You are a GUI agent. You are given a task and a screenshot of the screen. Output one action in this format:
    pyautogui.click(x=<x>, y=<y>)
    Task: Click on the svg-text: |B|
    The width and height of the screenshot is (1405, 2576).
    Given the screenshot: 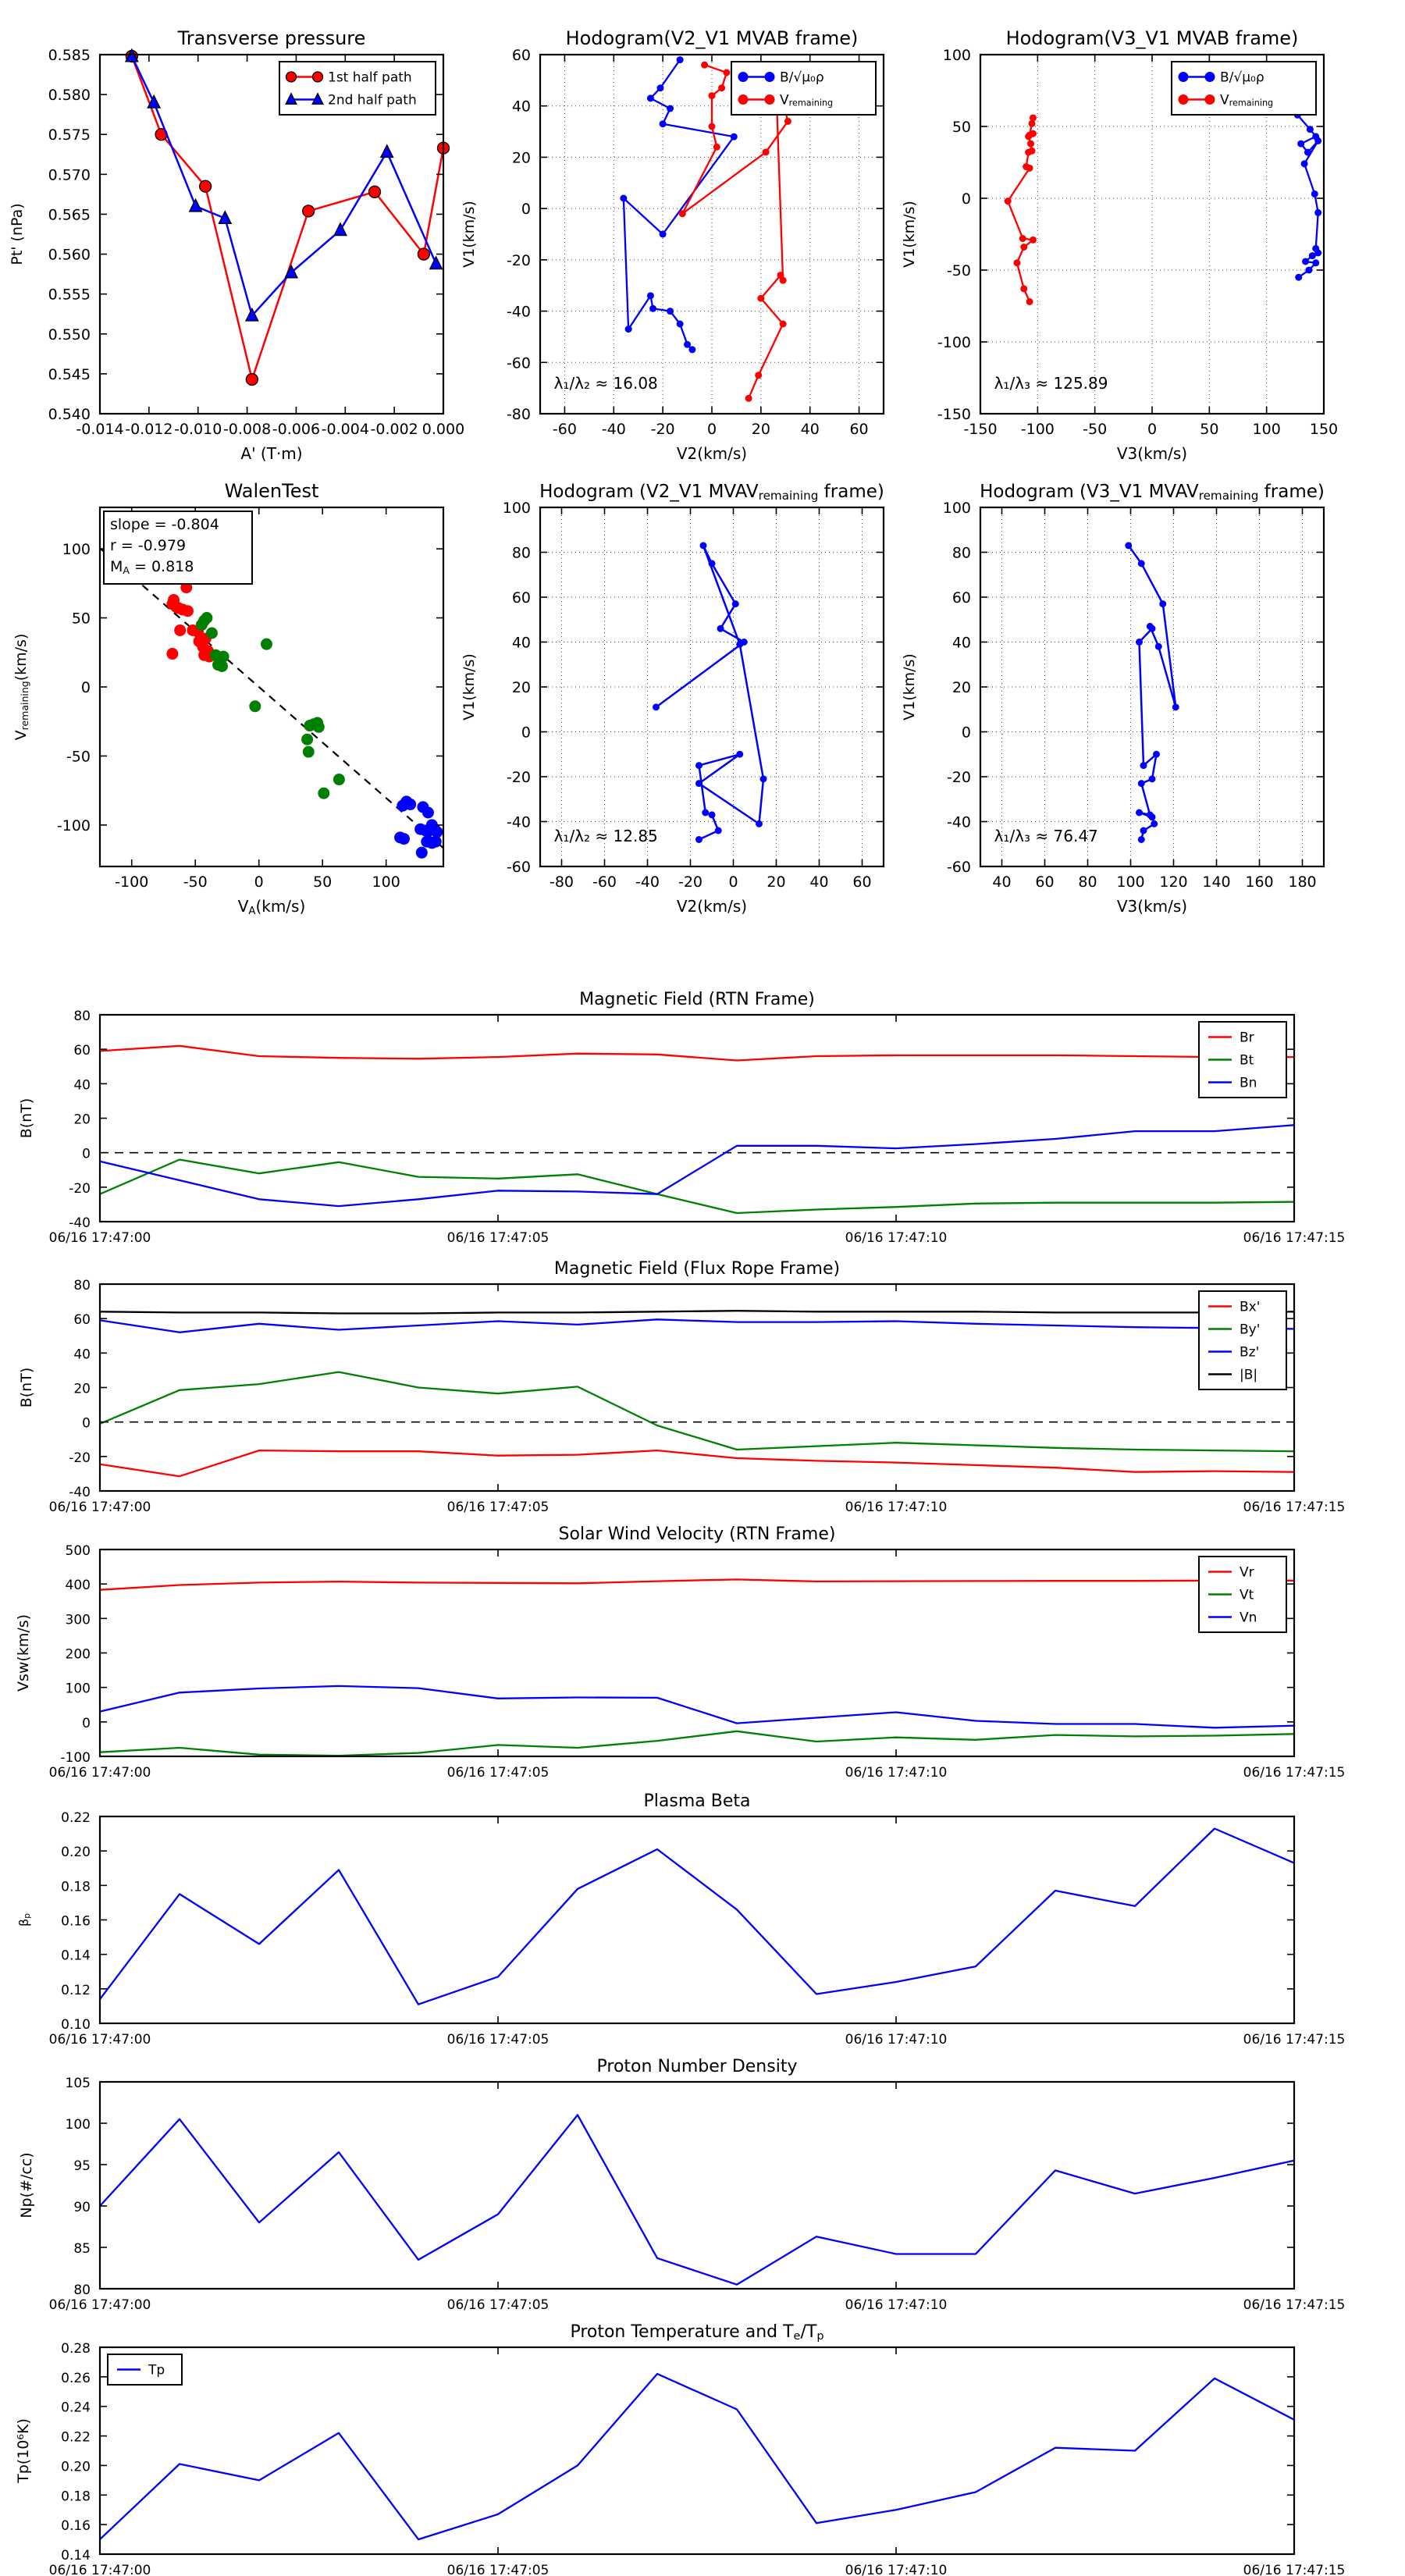 What is the action you would take?
    pyautogui.click(x=1248, y=1375)
    